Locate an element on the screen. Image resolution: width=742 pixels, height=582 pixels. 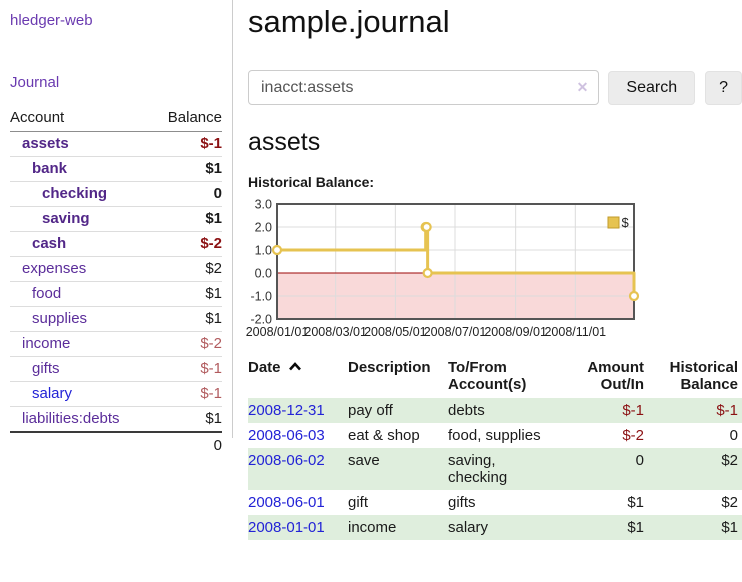
transaction-date-link: 2008-06-02 is located at coordinates (286, 460).